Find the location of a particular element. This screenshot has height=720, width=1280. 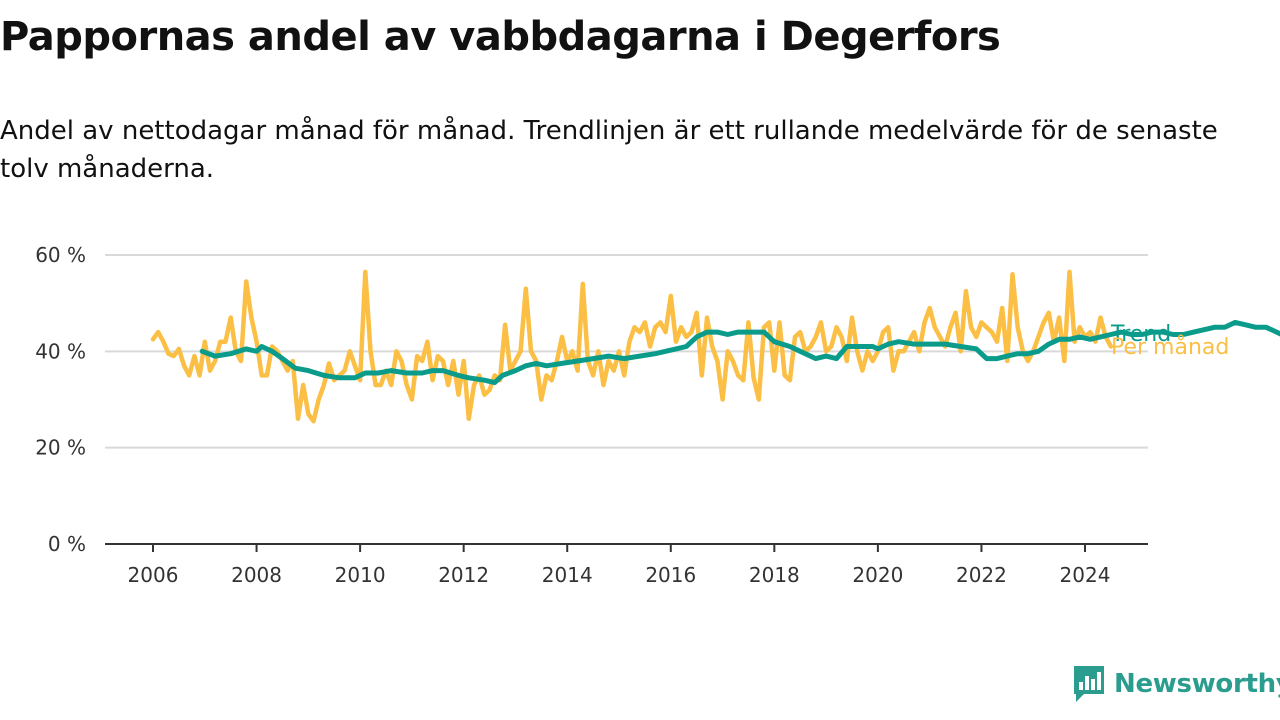

x-tick-label: 2022 is located at coordinates (981, 575).